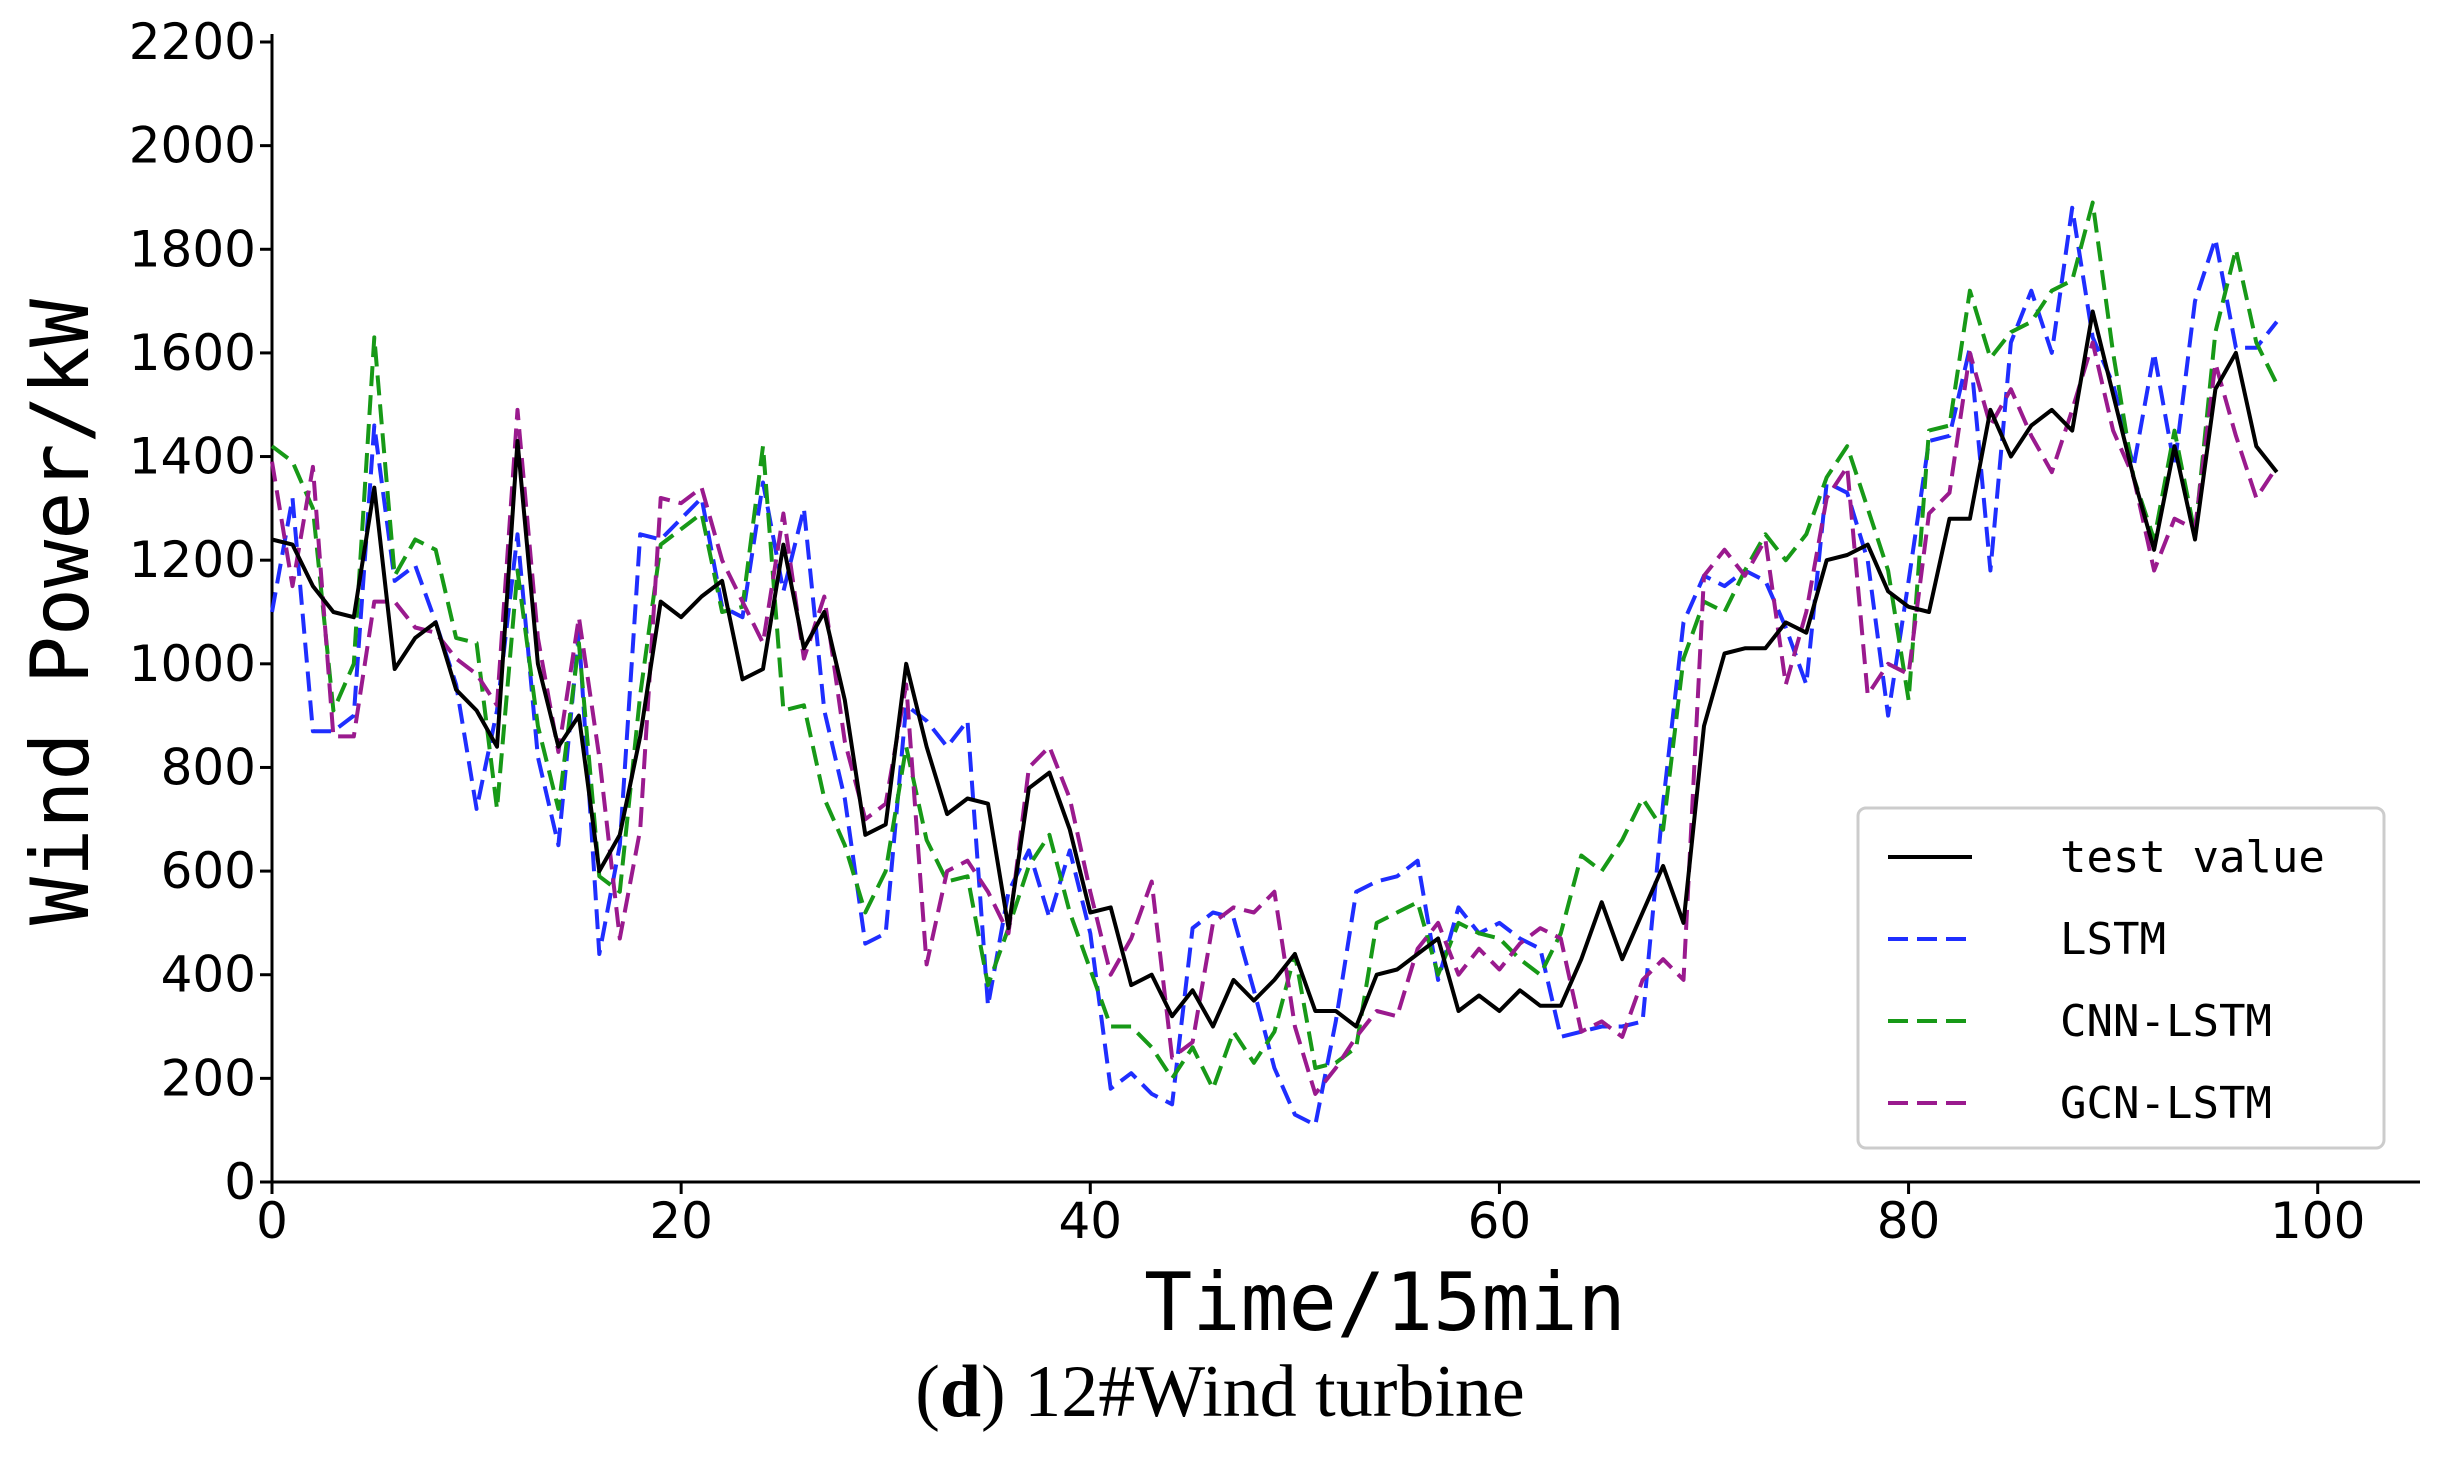 This screenshot has width=2440, height=1458. I want to click on x-tick-label: 60, so click(1500, 1221).